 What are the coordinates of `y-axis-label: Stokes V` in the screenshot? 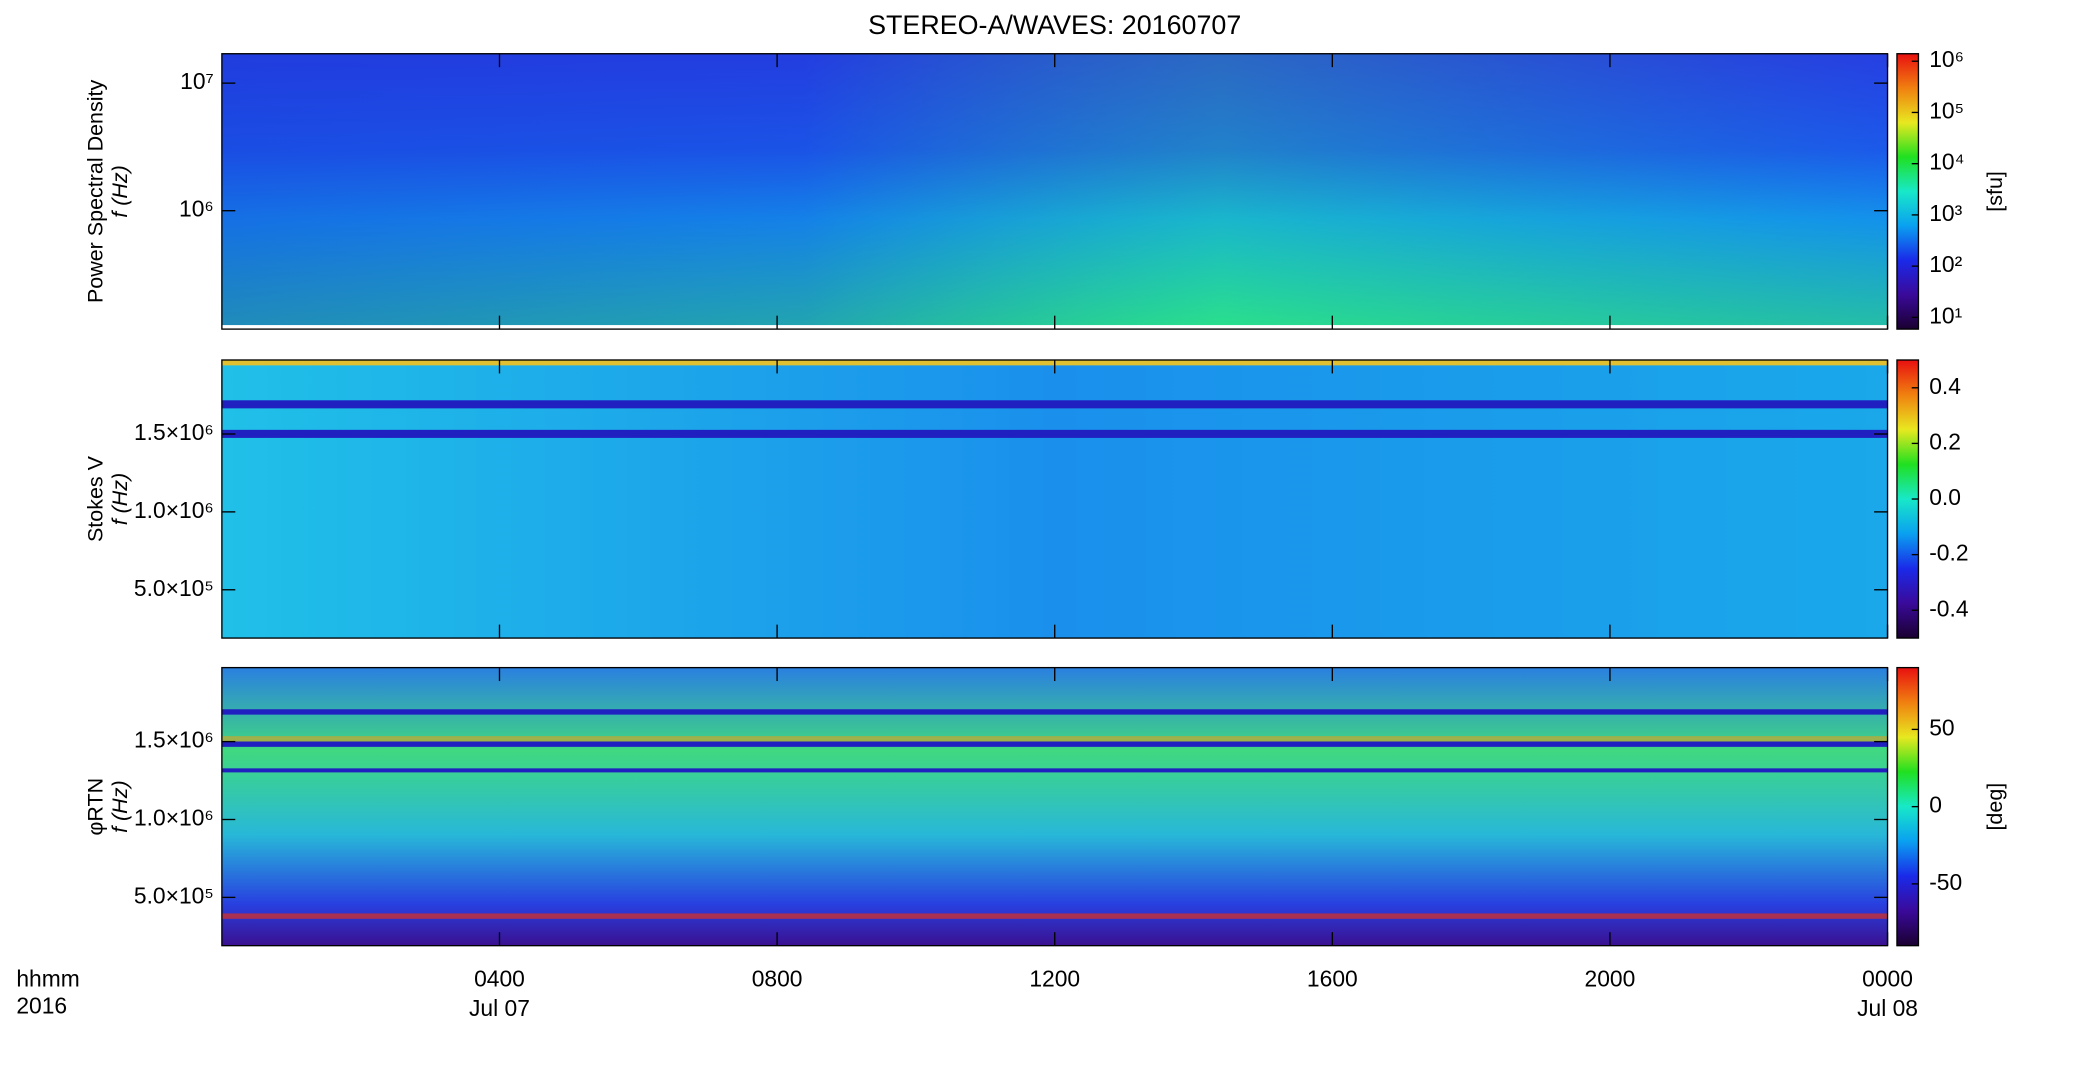 It's located at (96, 498).